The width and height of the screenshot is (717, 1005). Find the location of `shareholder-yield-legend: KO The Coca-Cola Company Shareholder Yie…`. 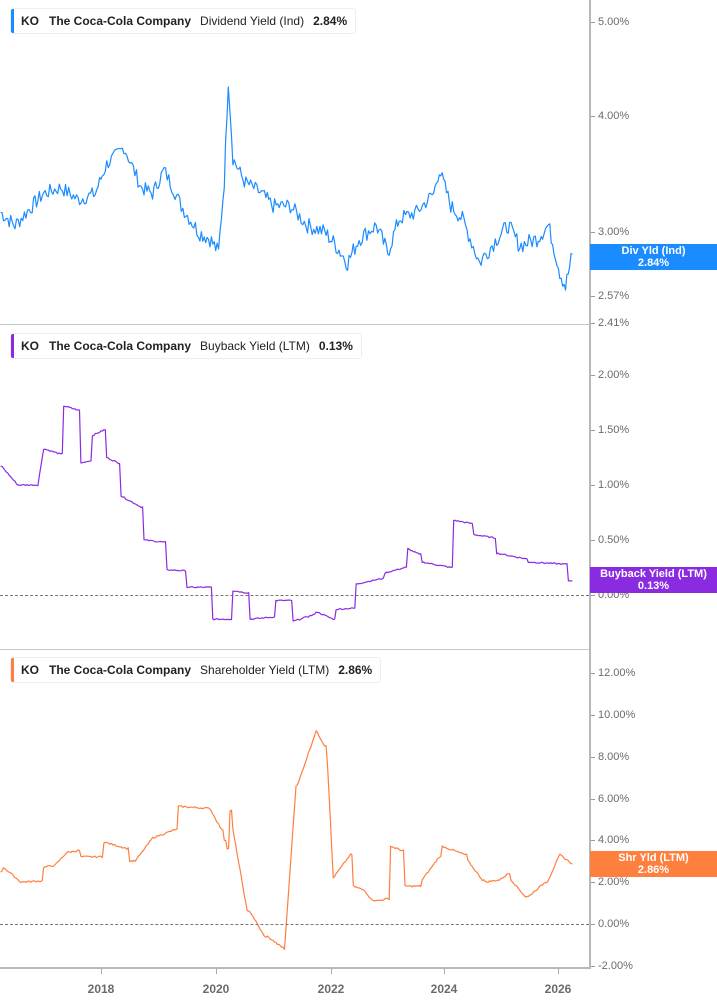

shareholder-yield-legend: KO The Coca-Cola Company Shareholder Yie… is located at coordinates (196, 670).